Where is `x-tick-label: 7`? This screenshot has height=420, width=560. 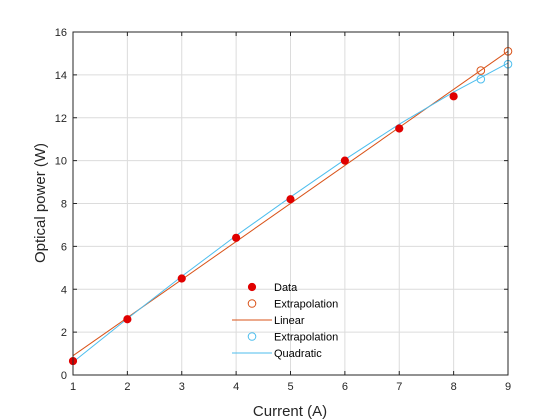
x-tick-label: 7 is located at coordinates (399, 387).